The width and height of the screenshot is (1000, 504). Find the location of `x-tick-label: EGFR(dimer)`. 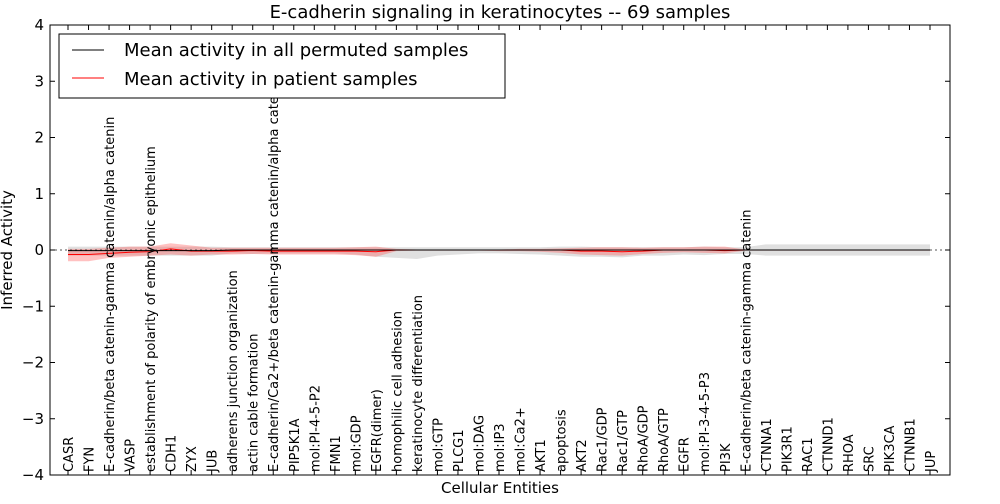

x-tick-label: EGFR(dimer) is located at coordinates (377, 430).